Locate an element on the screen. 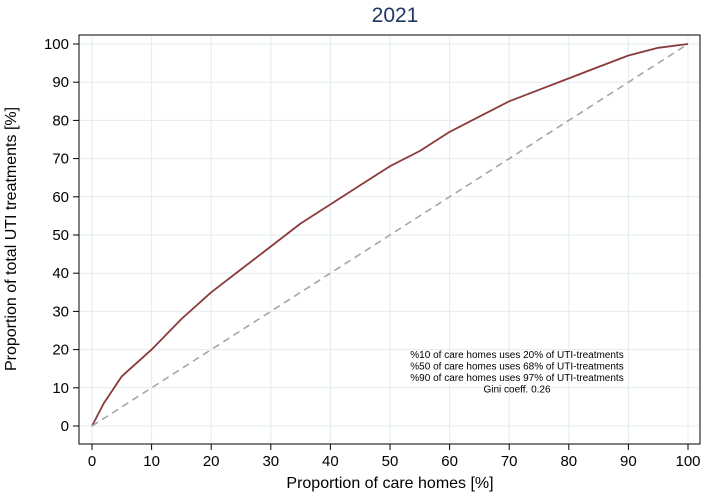 The height and width of the screenshot is (496, 706). x-tick-label: 100 is located at coordinates (687, 461).